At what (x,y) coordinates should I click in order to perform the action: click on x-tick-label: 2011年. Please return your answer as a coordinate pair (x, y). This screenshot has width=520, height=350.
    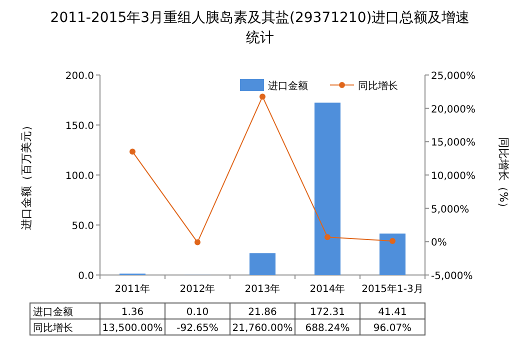
    Looking at the image, I should click on (132, 289).